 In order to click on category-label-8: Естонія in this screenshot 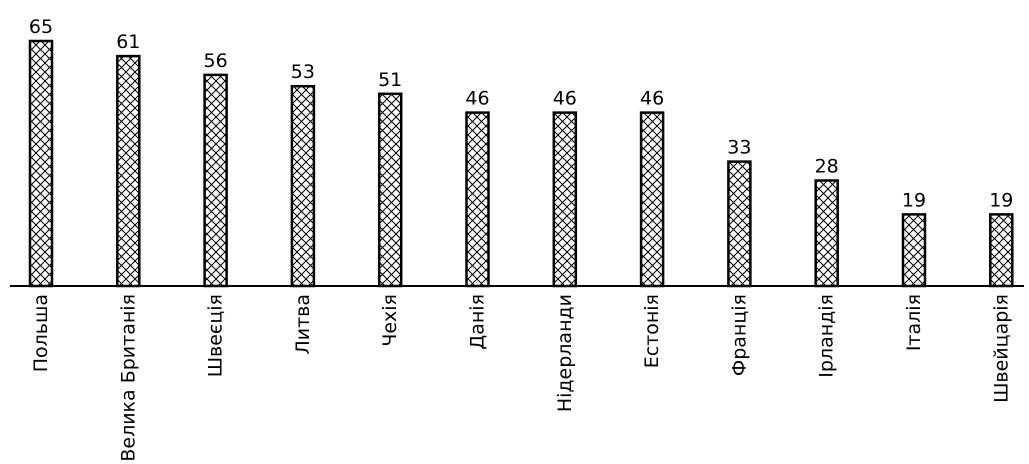, I will do `click(652, 331)`.